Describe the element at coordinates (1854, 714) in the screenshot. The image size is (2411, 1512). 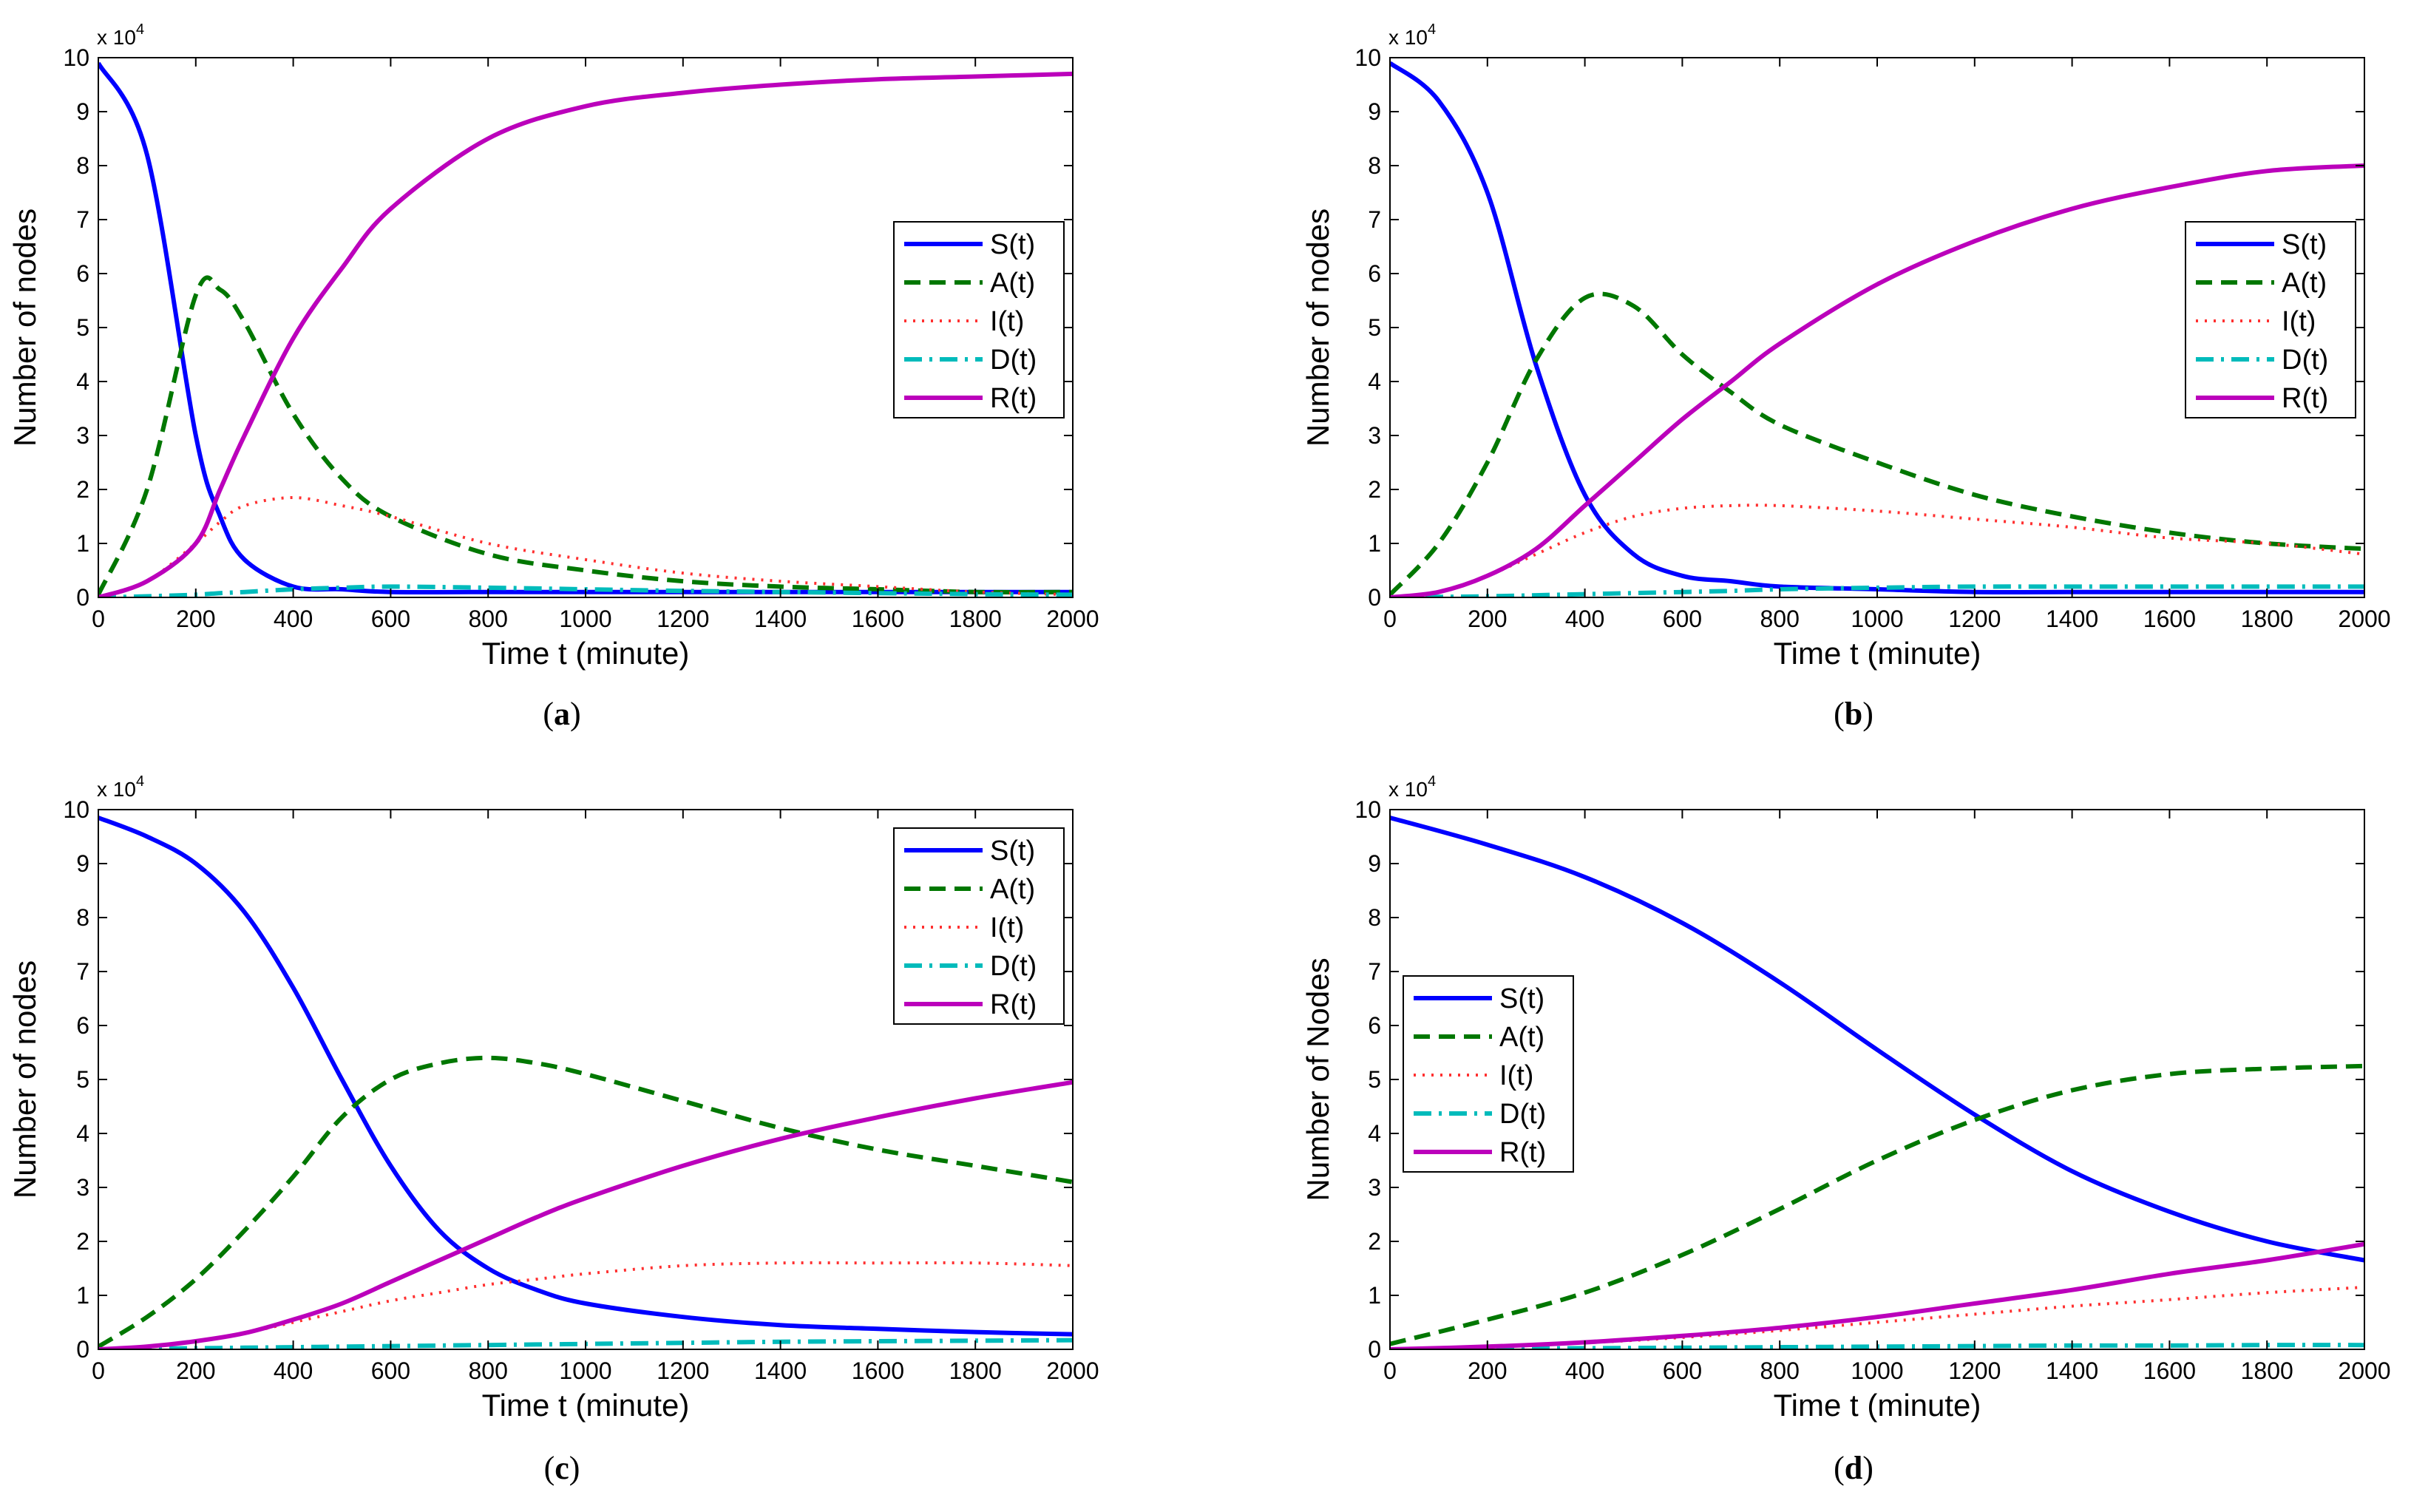
I see `caption-letter: b` at that location.